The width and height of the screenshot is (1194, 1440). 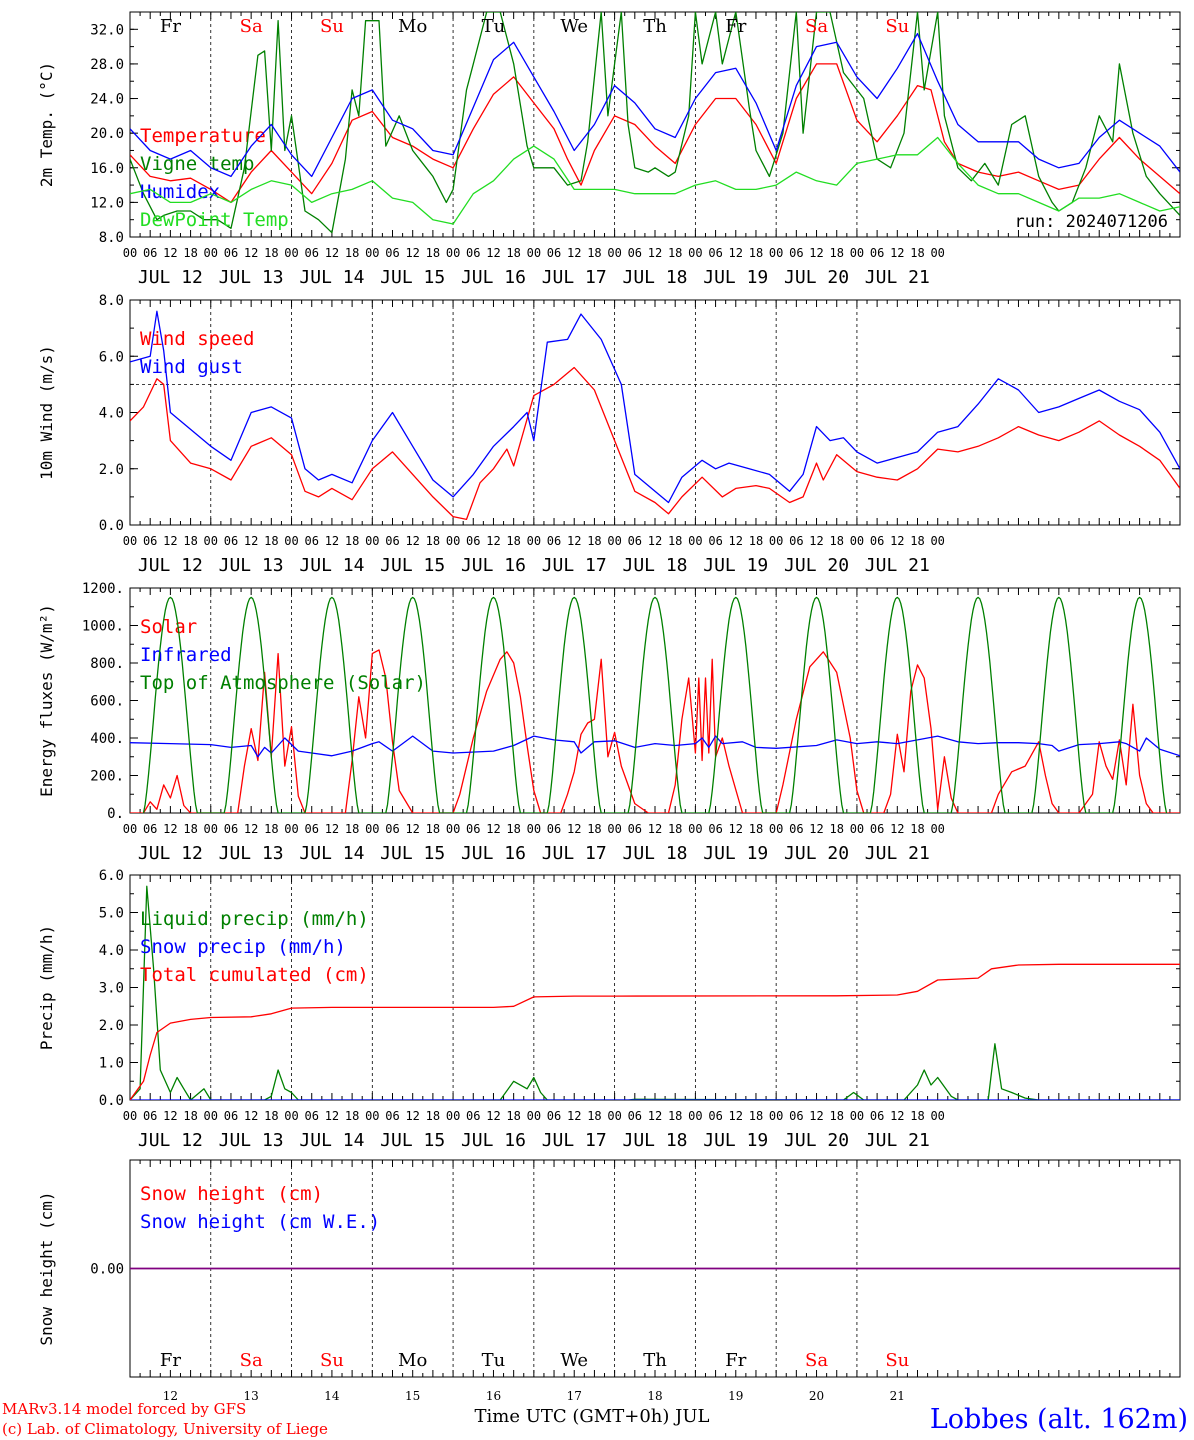 What do you see at coordinates (111, 914) in the screenshot?
I see `y-tick-label: 5.0` at bounding box center [111, 914].